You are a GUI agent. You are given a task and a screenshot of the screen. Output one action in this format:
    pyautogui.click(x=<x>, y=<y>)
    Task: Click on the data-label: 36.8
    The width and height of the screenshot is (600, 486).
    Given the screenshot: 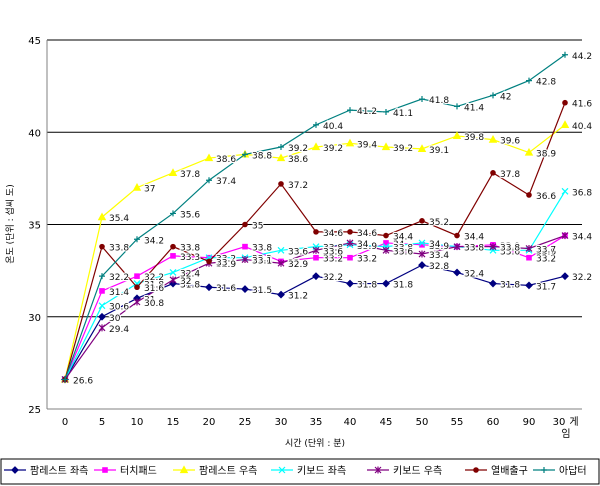 What is the action you would take?
    pyautogui.click(x=582, y=193)
    